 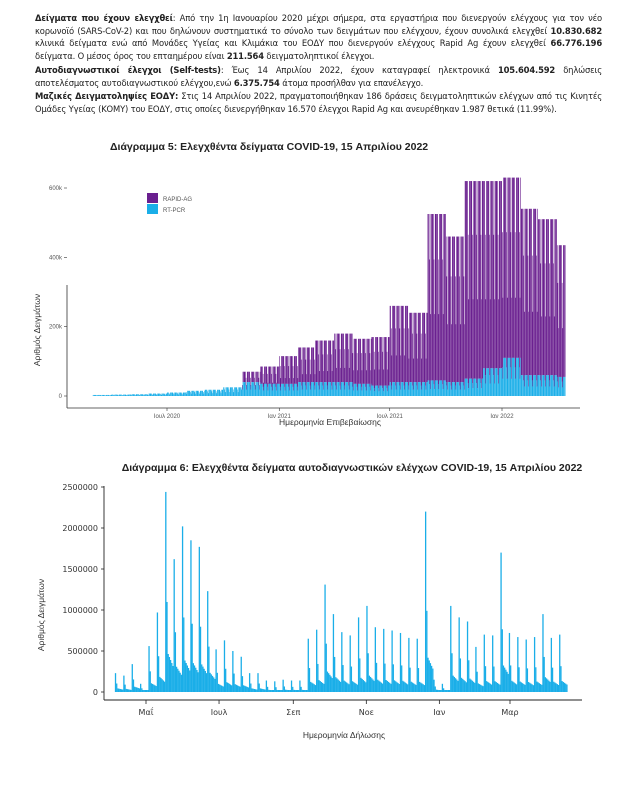 I want to click on legend-label-rt-pcr: RT-PCR, so click(x=174, y=211).